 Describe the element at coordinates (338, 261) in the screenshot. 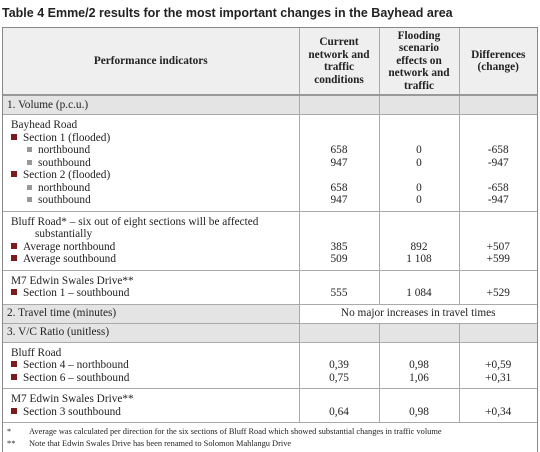

I see `value-cell: 509` at that location.